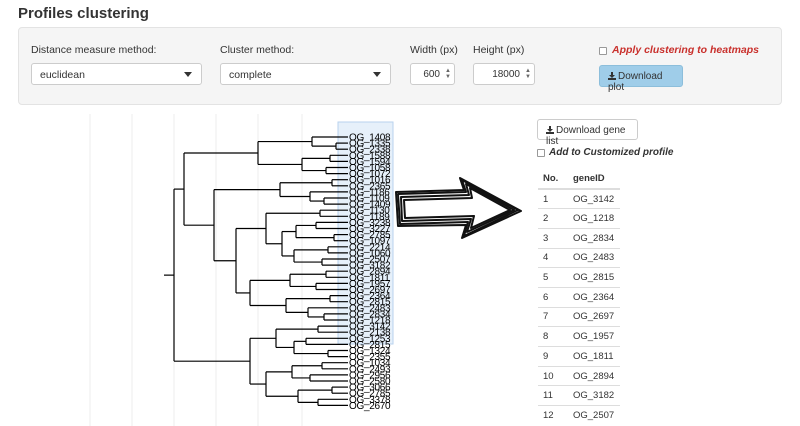 The width and height of the screenshot is (800, 426). I want to click on row-number: 11, so click(553, 395).